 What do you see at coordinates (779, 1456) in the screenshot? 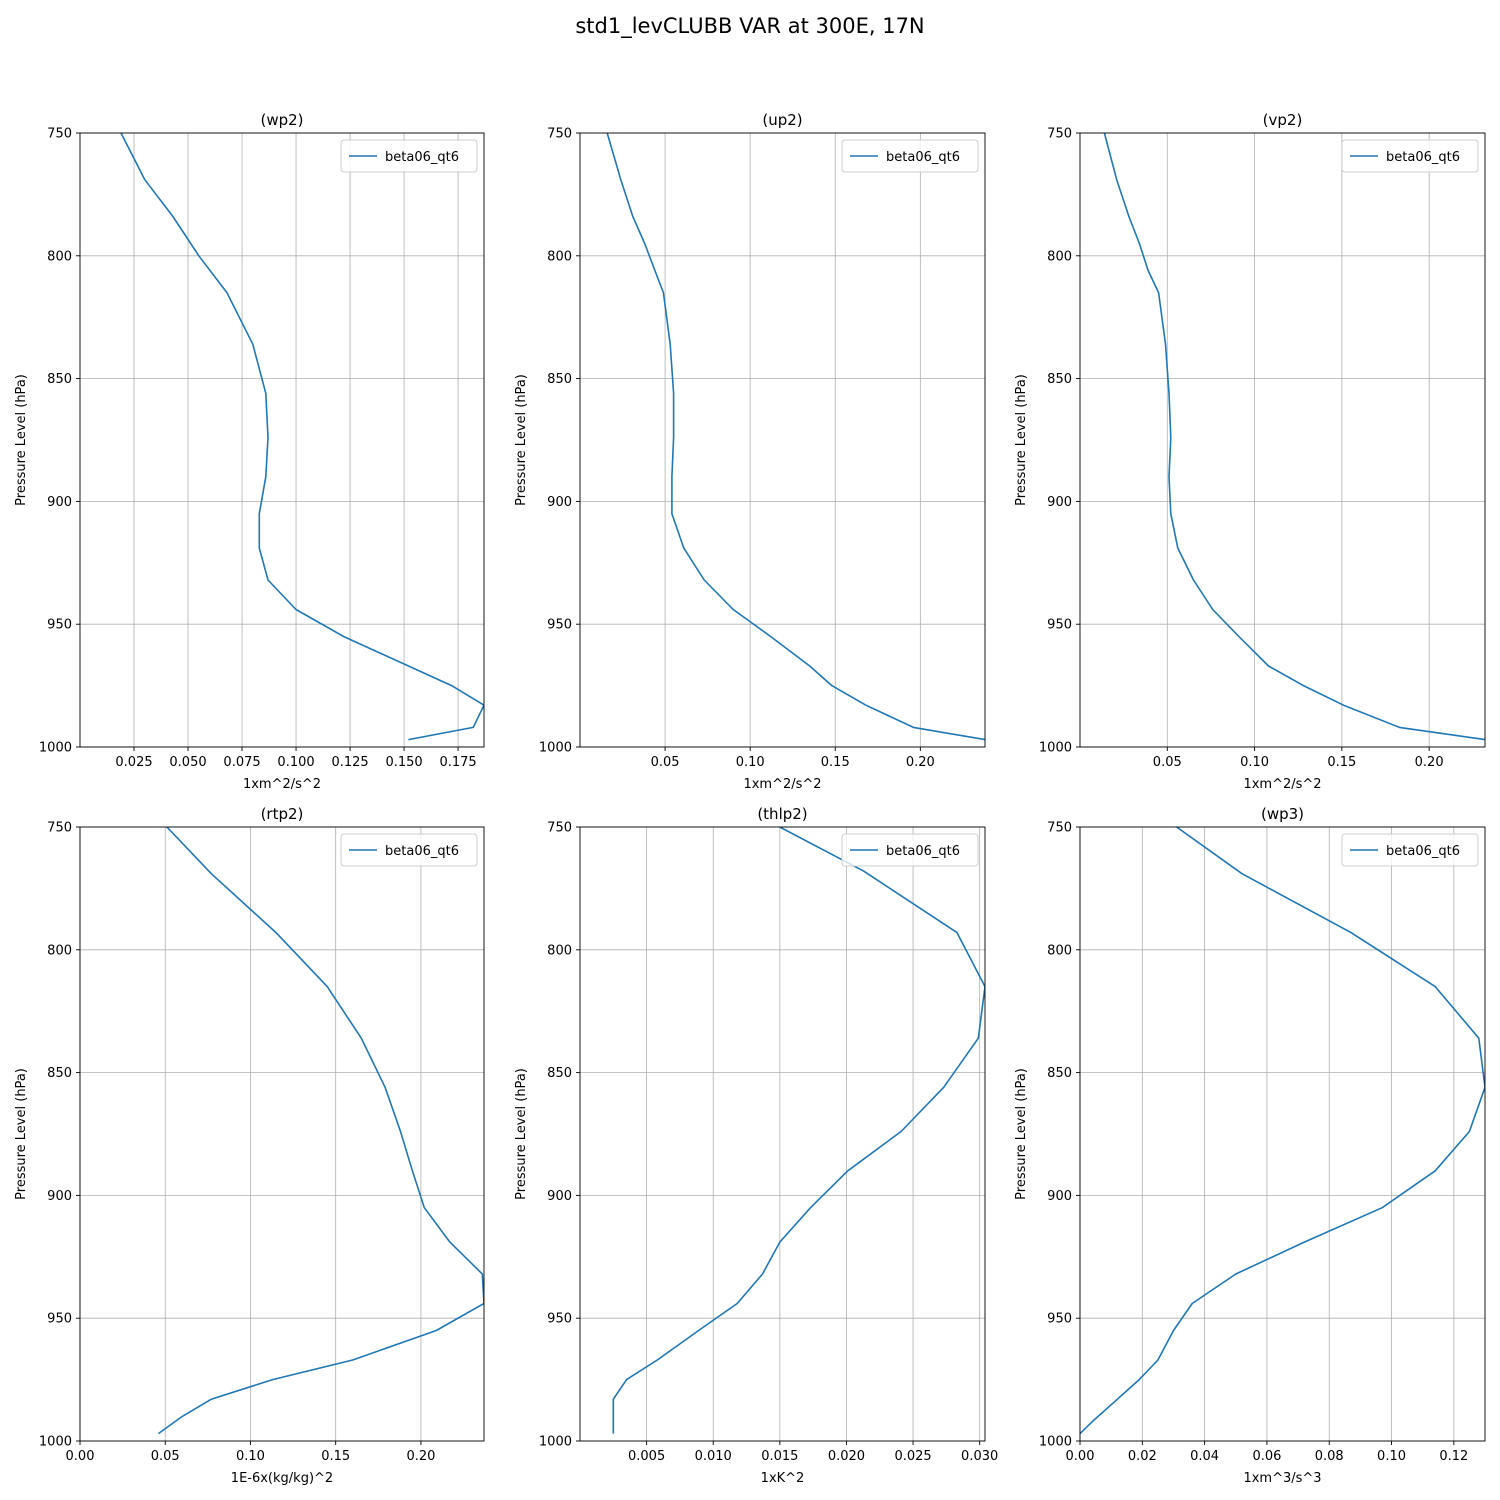
I see `x-tick-label: 0.015` at bounding box center [779, 1456].